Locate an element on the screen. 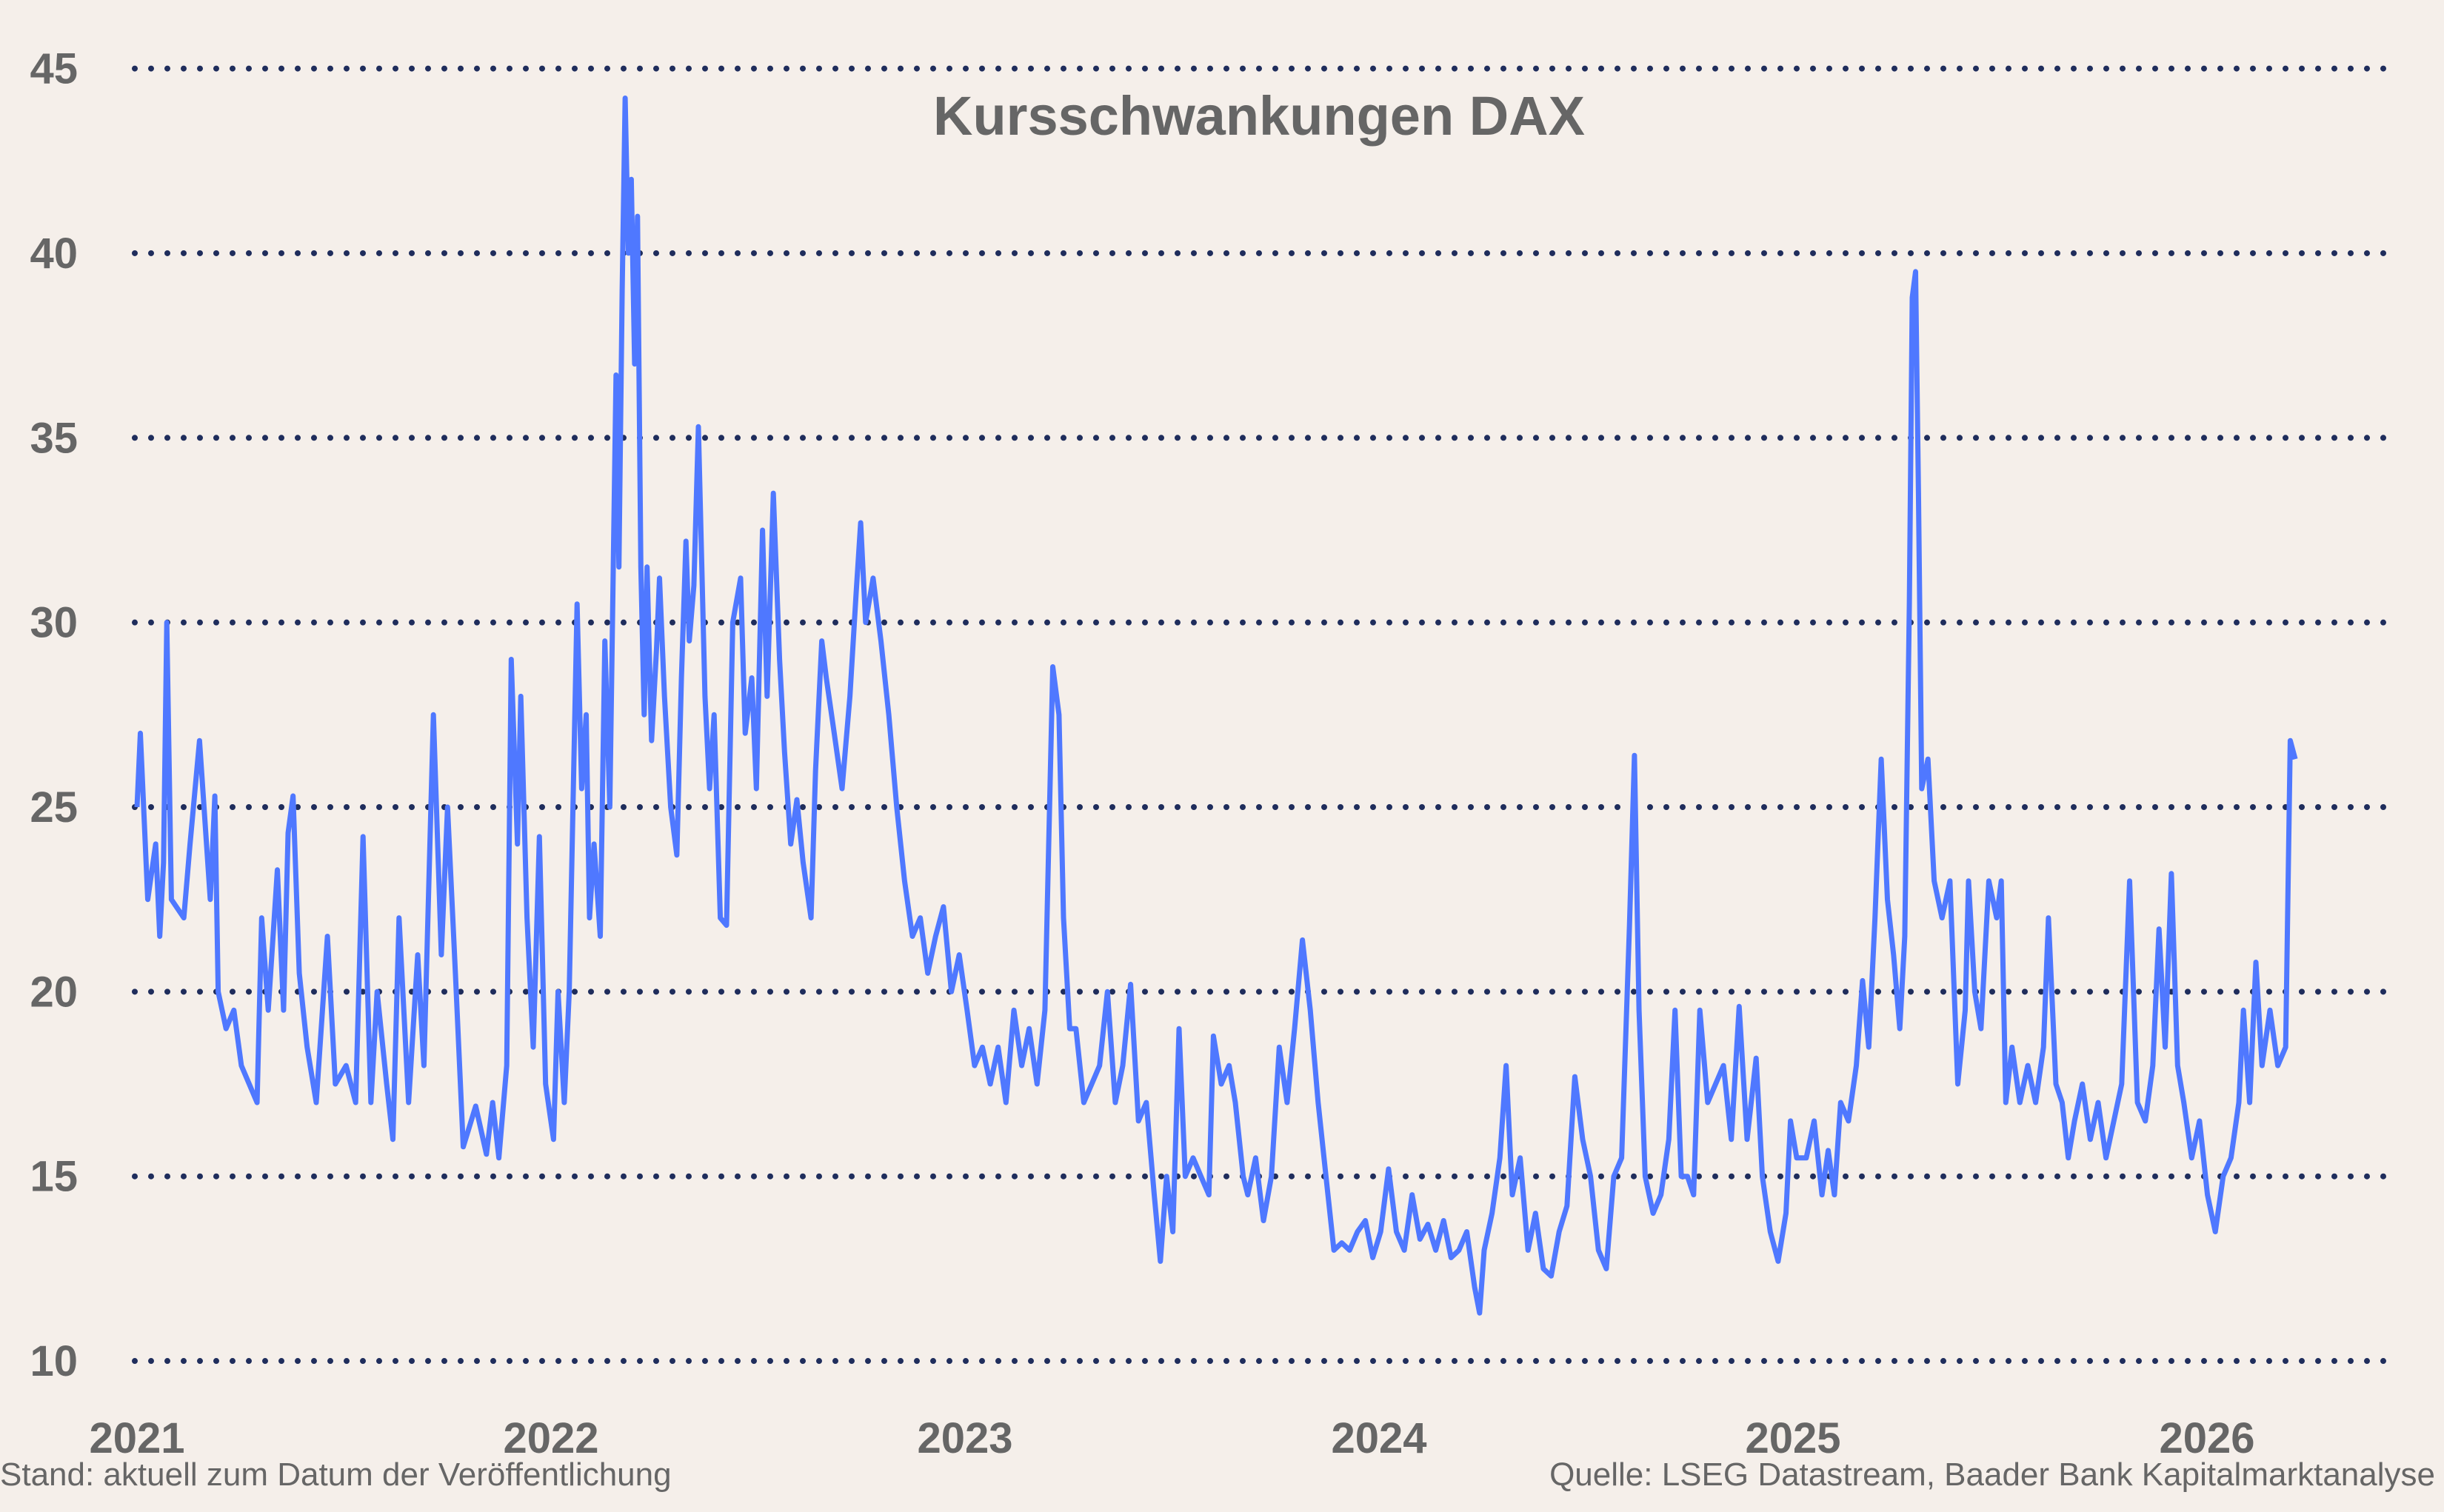 The height and width of the screenshot is (1512, 2444). y-tick-label: 10 is located at coordinates (54, 1361).